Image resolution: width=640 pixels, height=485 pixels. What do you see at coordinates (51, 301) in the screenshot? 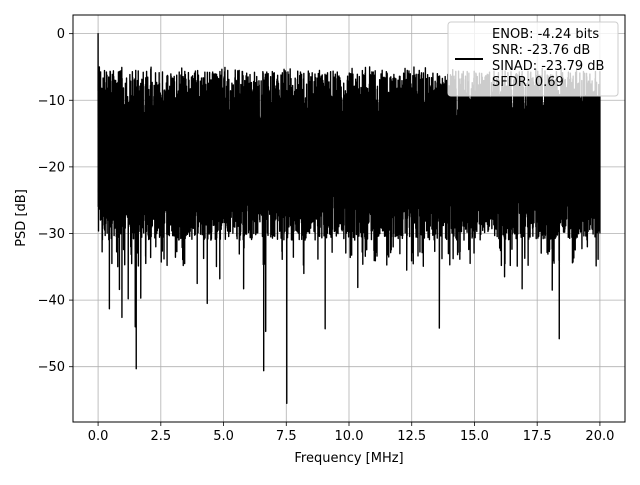
I see `y-tick-label: −40` at bounding box center [51, 301].